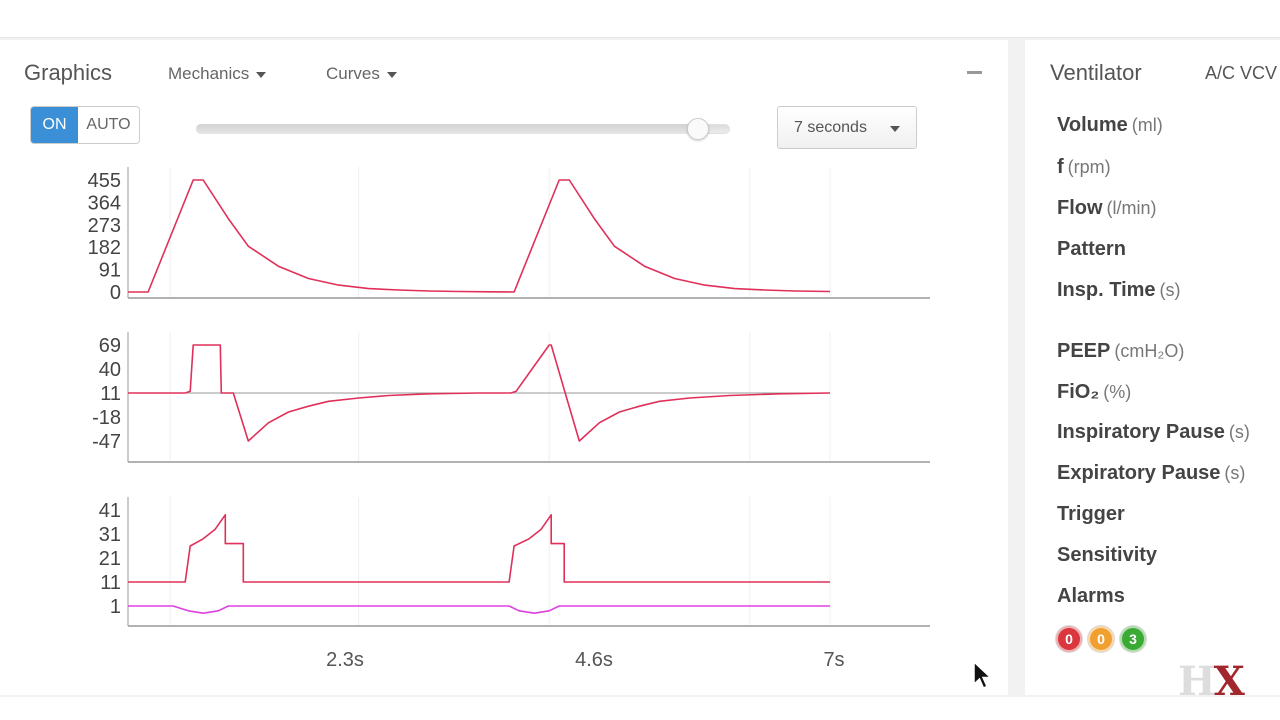 This screenshot has width=1280, height=720. I want to click on time-window-select: 7 seconds, so click(847, 127).